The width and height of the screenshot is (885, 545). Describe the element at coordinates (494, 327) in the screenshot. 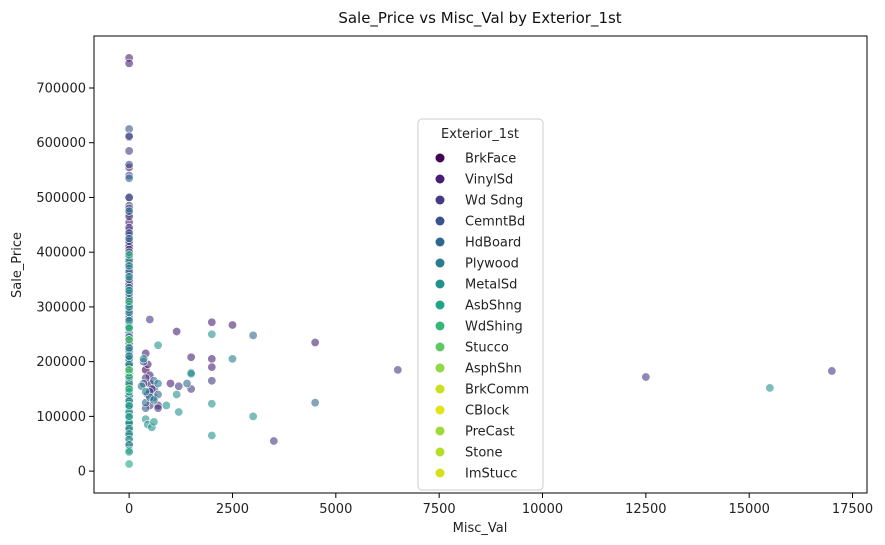

I see `legend-label: WdShing` at that location.